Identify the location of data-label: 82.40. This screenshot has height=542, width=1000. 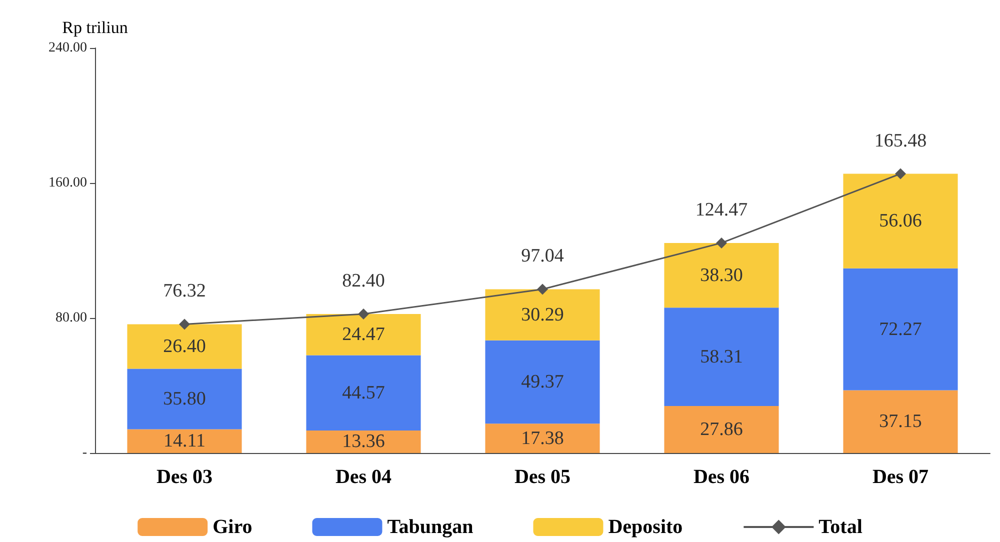
(363, 281).